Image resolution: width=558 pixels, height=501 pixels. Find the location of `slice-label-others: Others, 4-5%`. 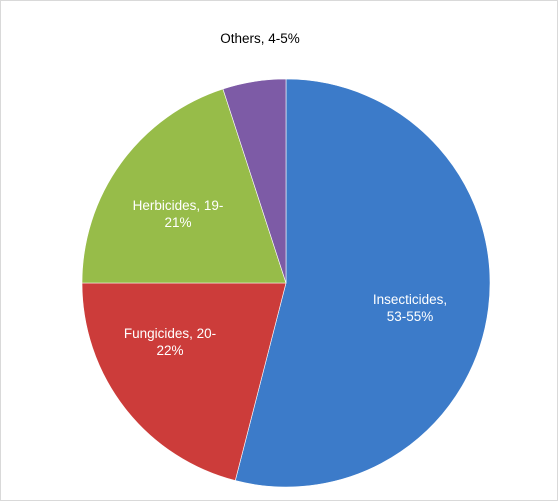

slice-label-others: Others, 4-5% is located at coordinates (260, 38).